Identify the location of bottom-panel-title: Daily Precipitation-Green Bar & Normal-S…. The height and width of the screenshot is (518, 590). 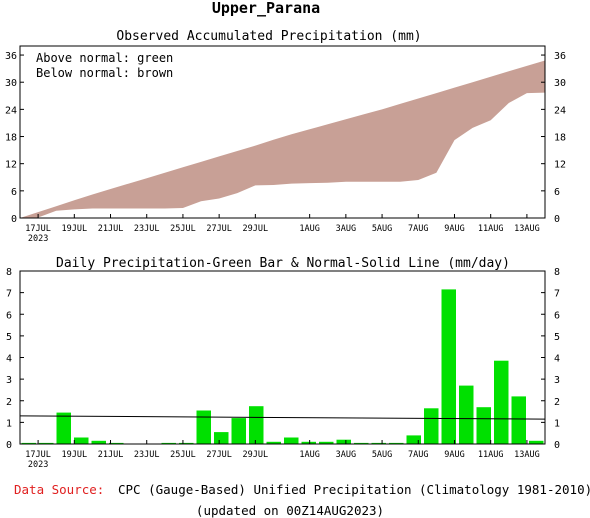
(283, 263).